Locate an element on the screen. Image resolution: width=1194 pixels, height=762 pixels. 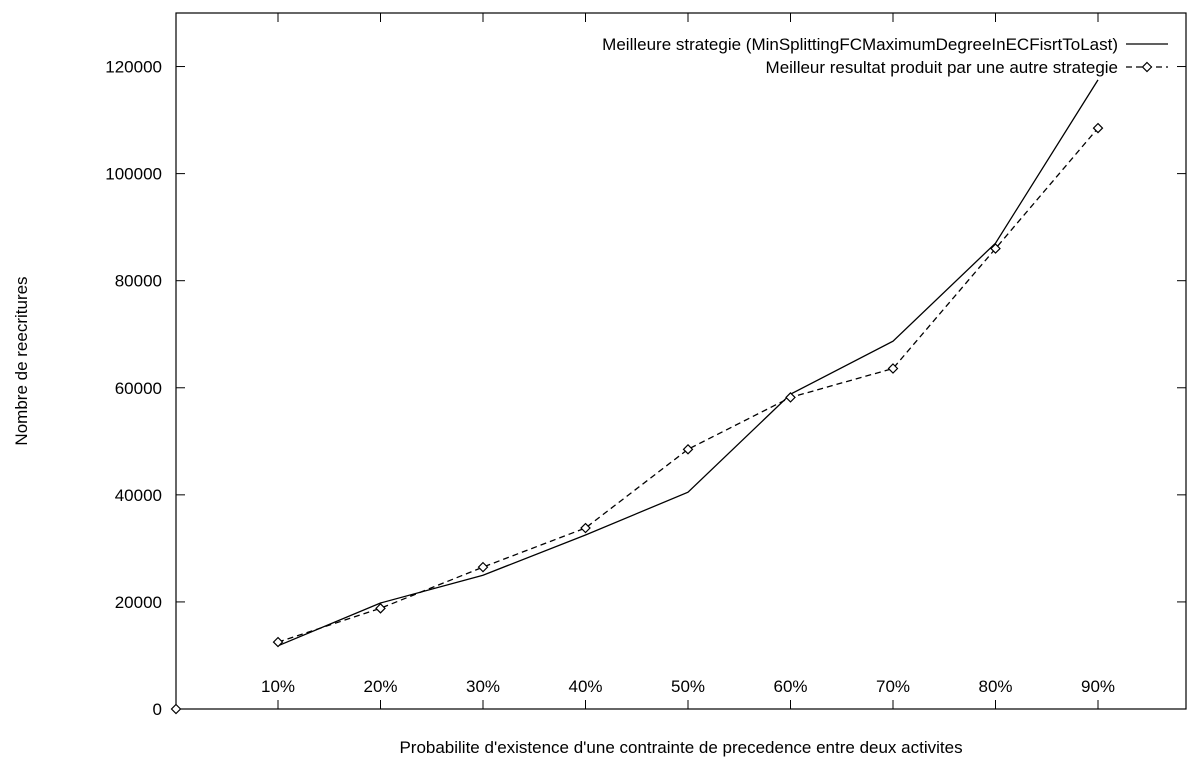
y-tick-label: 80000 is located at coordinates (138, 281).